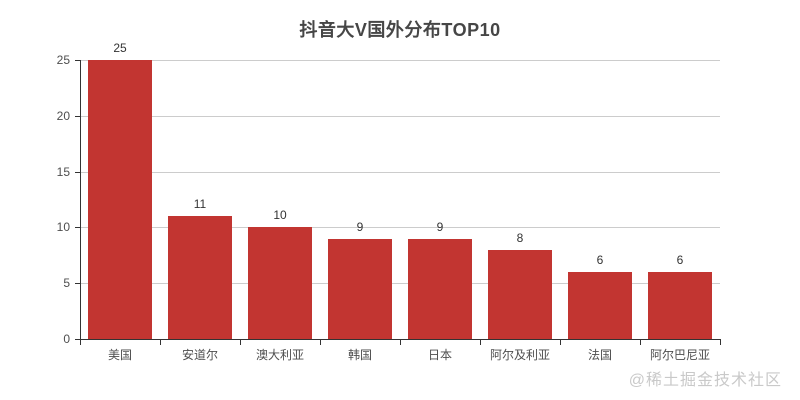  What do you see at coordinates (599, 355) in the screenshot?
I see `x-axis-label: 法国` at bounding box center [599, 355].